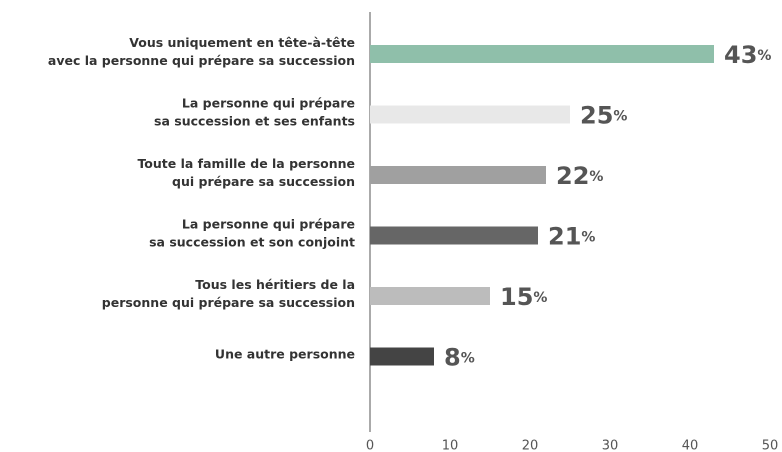 The width and height of the screenshot is (782, 452). Describe the element at coordinates (747, 55) in the screenshot. I see `value-label: 43%` at that location.